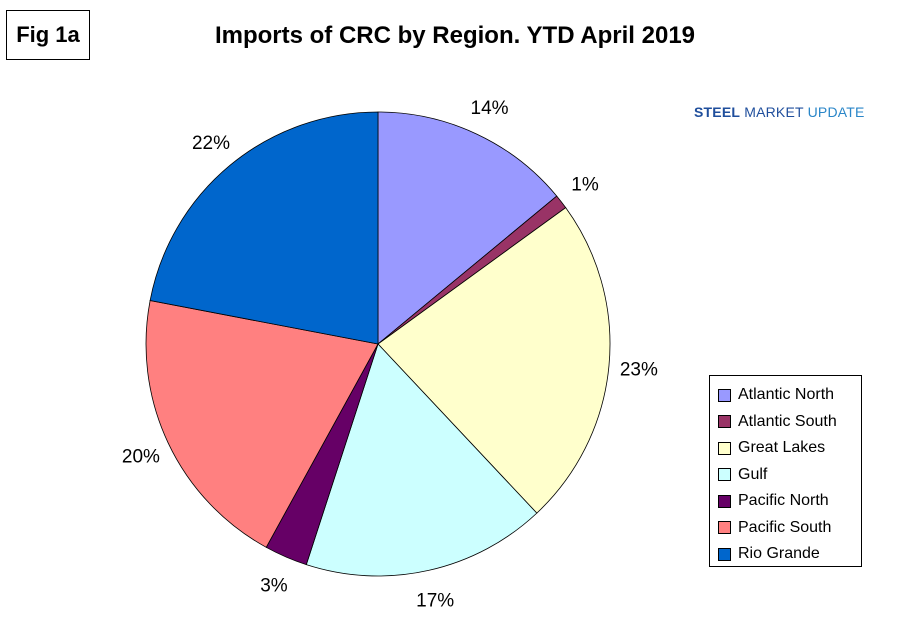 The image size is (910, 622). I want to click on data-label-pacific-north: 3%, so click(274, 585).